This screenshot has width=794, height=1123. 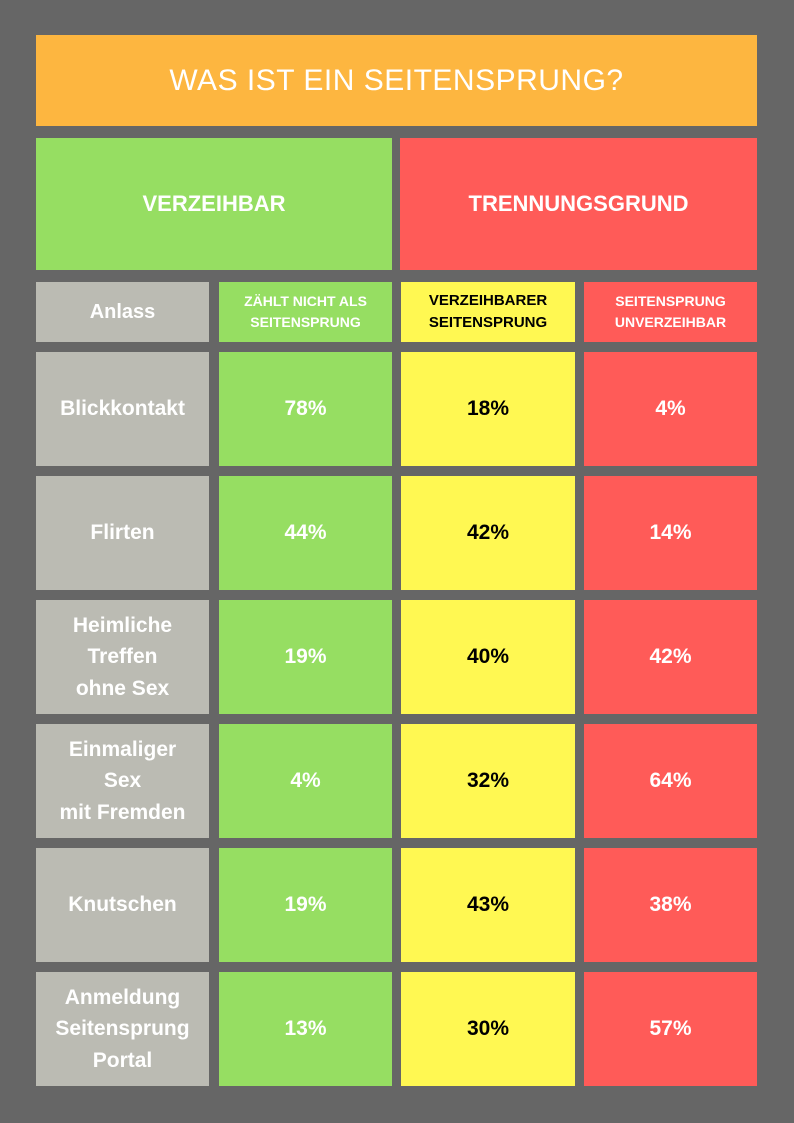 What do you see at coordinates (305, 312) in the screenshot?
I see `column-header-not-counted: ZÄHLT NICHT ALS SEITENSPRUNG` at bounding box center [305, 312].